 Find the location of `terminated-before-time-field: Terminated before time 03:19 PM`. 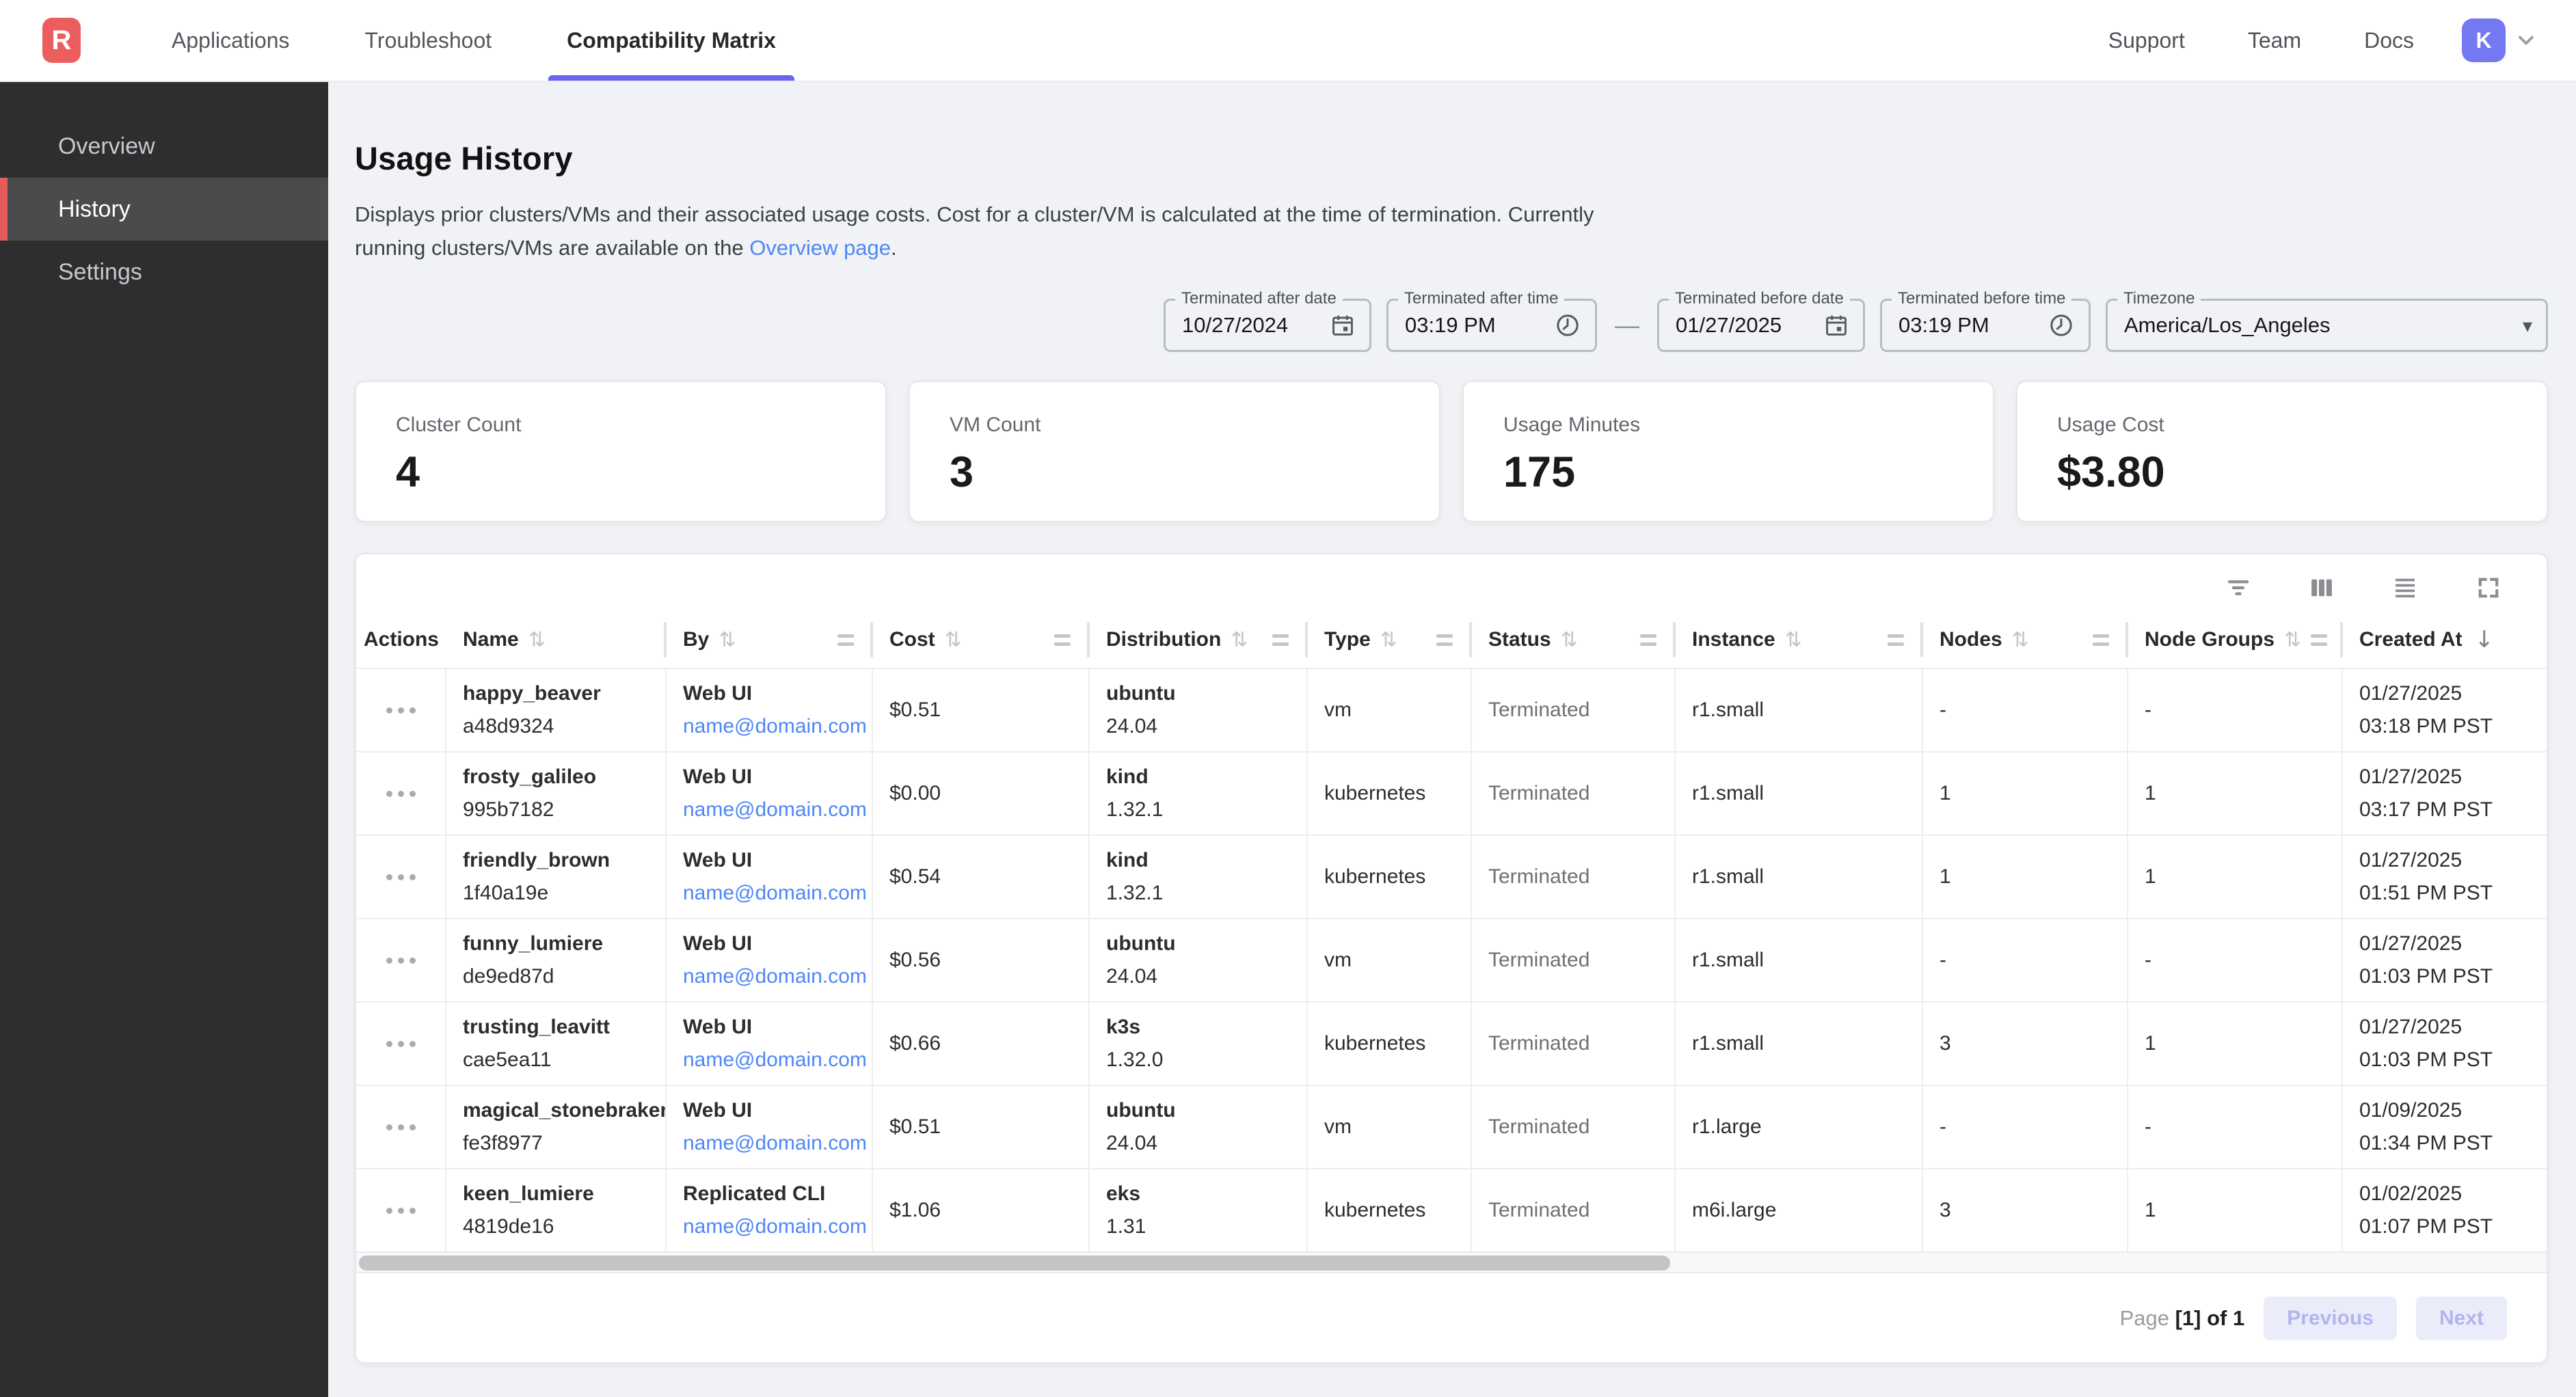

terminated-before-time-field: Terminated before time 03:19 PM is located at coordinates (1985, 320).